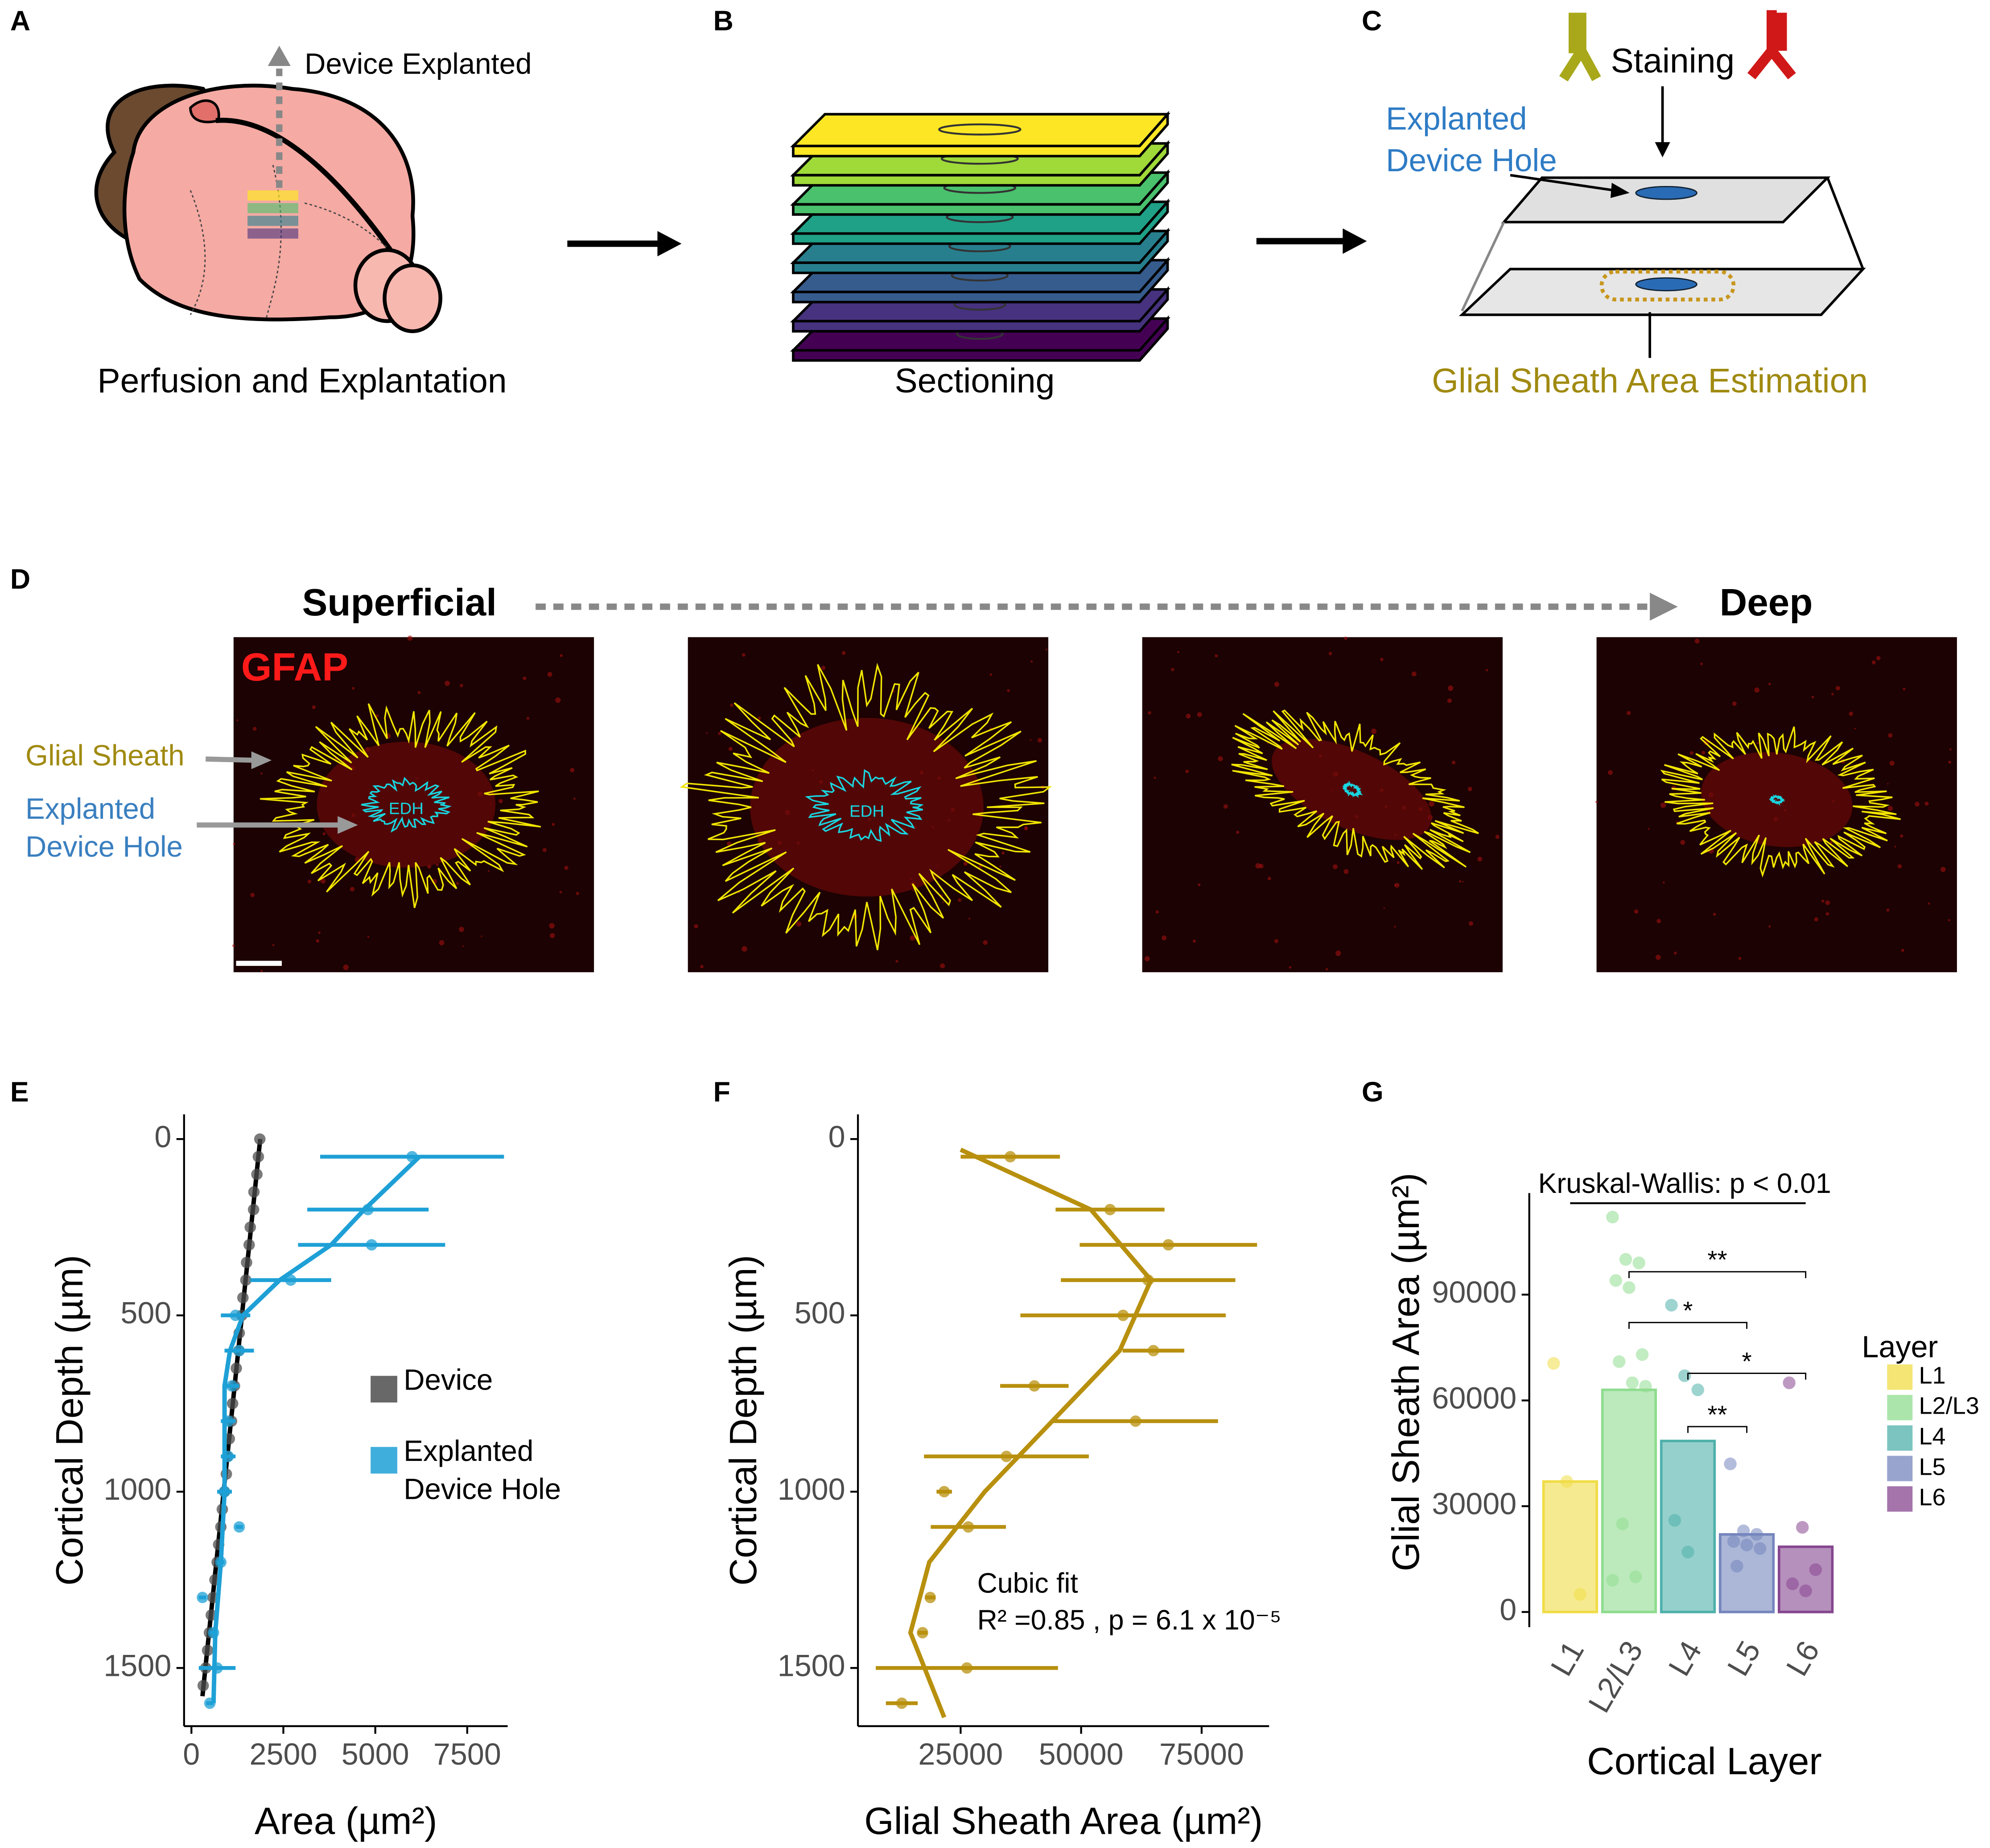  What do you see at coordinates (1932, 1466) in the screenshot?
I see `legend-label: L5` at bounding box center [1932, 1466].